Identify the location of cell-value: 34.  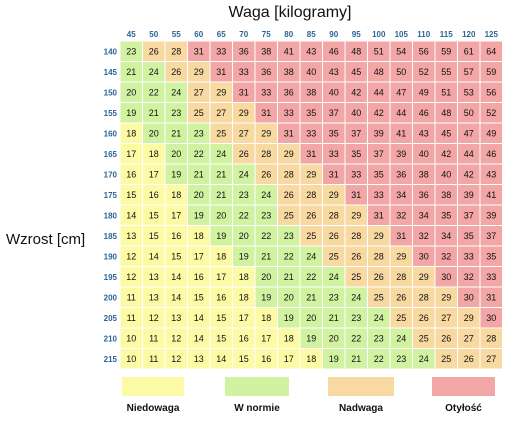
(424, 215).